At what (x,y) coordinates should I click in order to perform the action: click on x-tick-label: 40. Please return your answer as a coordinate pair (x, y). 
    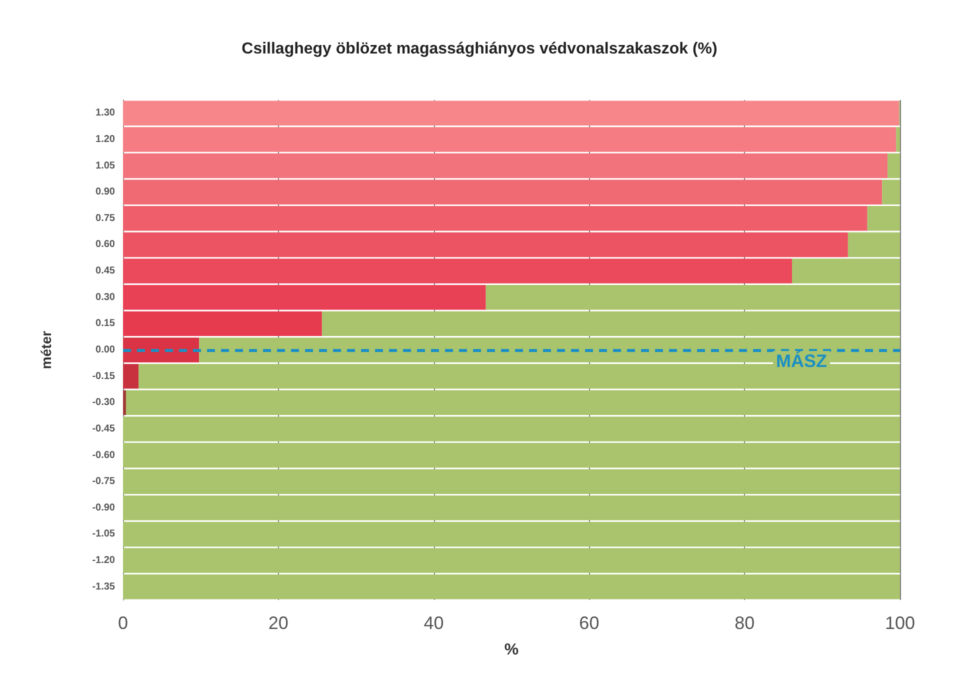
    Looking at the image, I should click on (434, 623).